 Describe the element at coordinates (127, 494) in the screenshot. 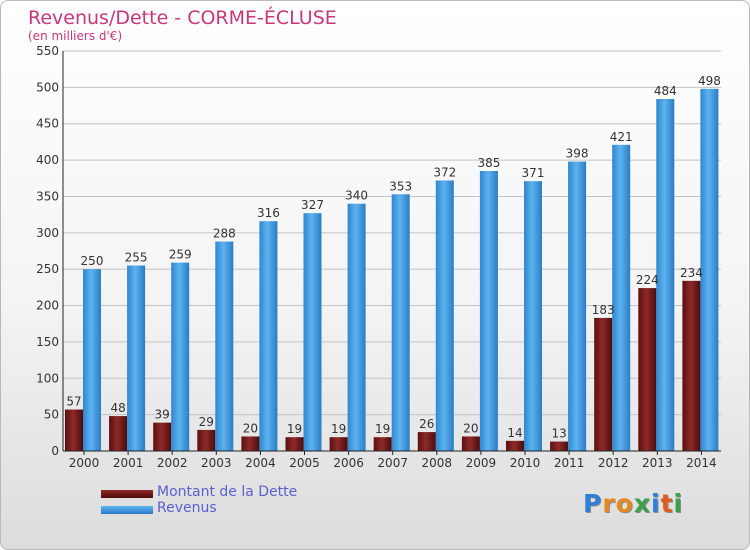

I see `legend-swatch-debt` at that location.